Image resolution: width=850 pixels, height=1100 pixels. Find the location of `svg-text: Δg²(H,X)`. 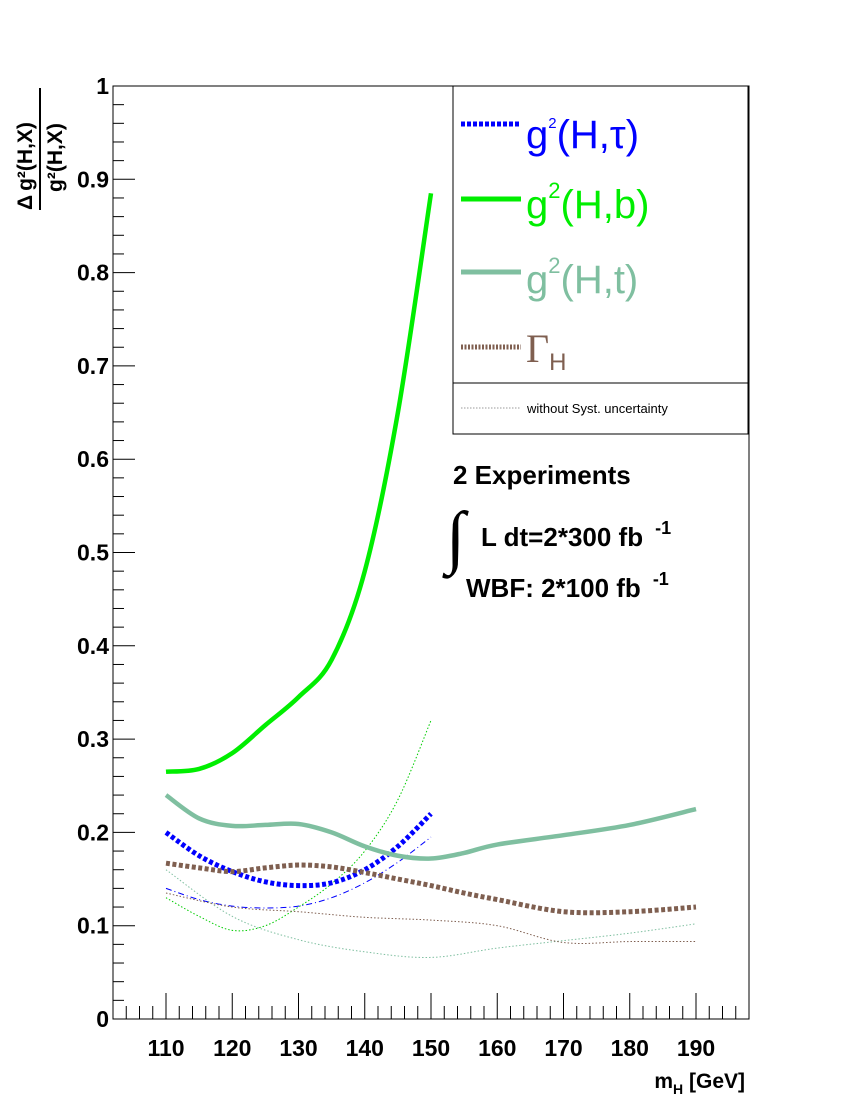

svg-text: Δg²(H,X) is located at coordinates (25, 166).